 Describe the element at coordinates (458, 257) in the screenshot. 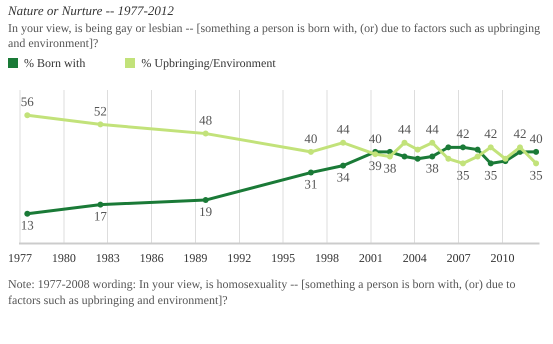

I see `x-tick-label: 2007` at that location.